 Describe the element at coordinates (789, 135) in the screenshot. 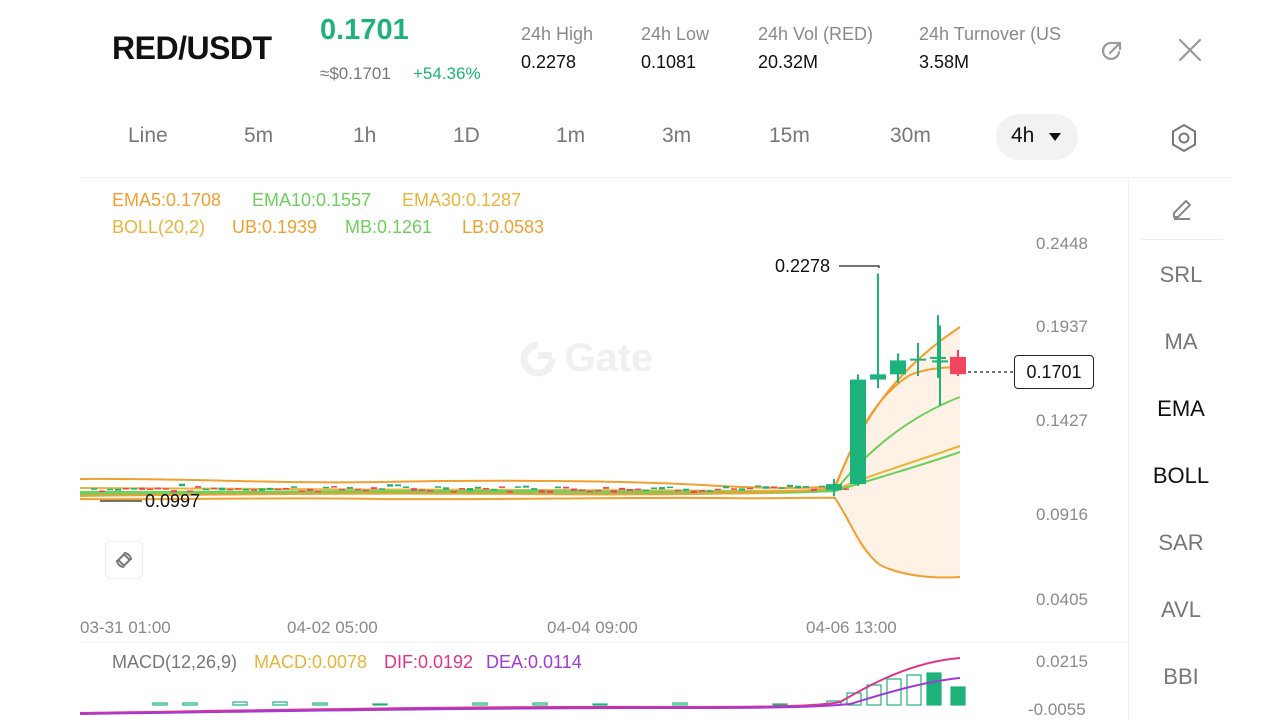

I see `tab-15m: 15m` at that location.